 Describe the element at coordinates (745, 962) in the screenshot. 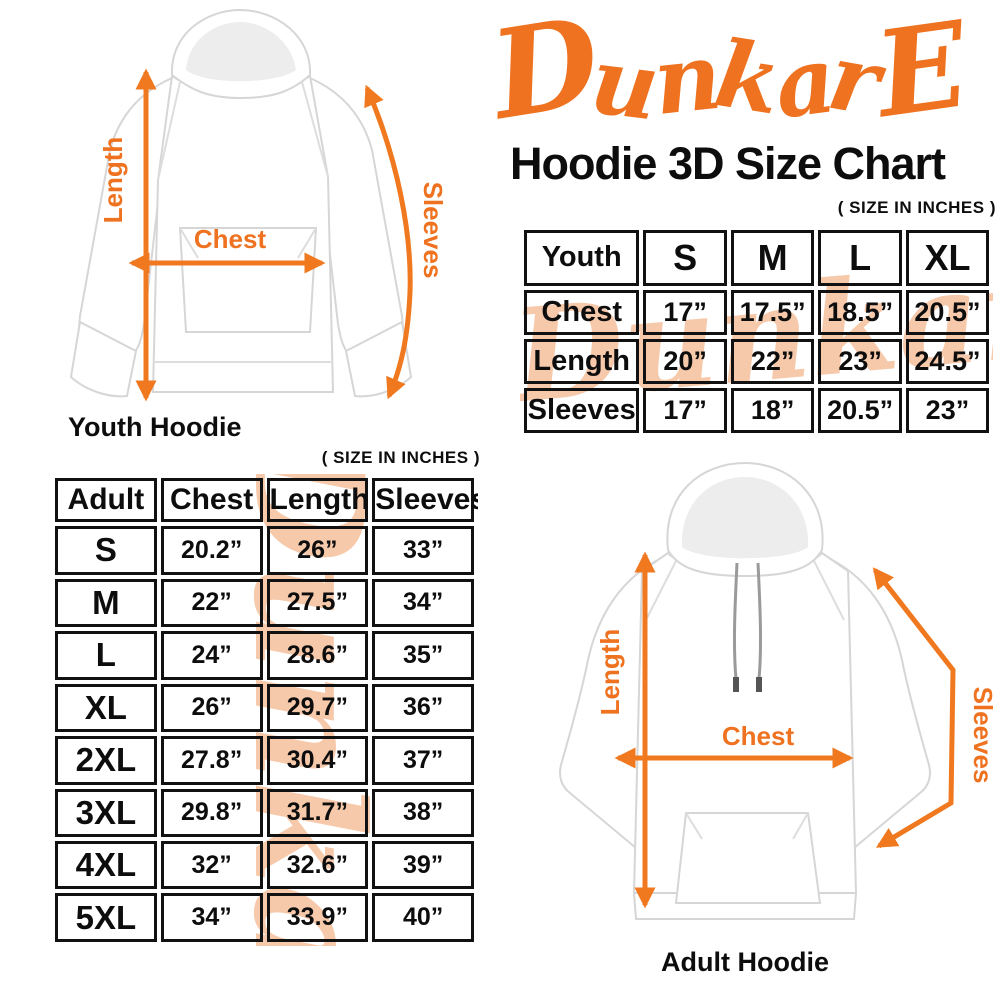

I see `adult-hoodie-caption: Adult Hoodie` at that location.